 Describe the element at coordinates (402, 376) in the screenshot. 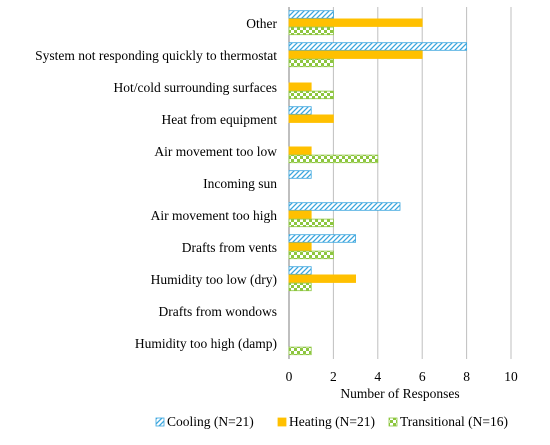

I see `x-tick-labels: 0 2 4 6 8 10` at that location.